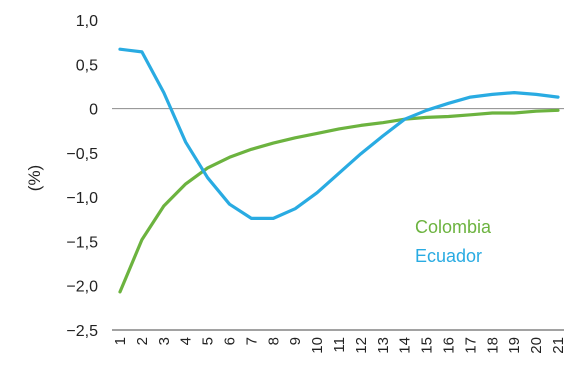 This screenshot has height=369, width=569. Describe the element at coordinates (448, 256) in the screenshot. I see `legend-entry-ecuador: Ecuador` at that location.